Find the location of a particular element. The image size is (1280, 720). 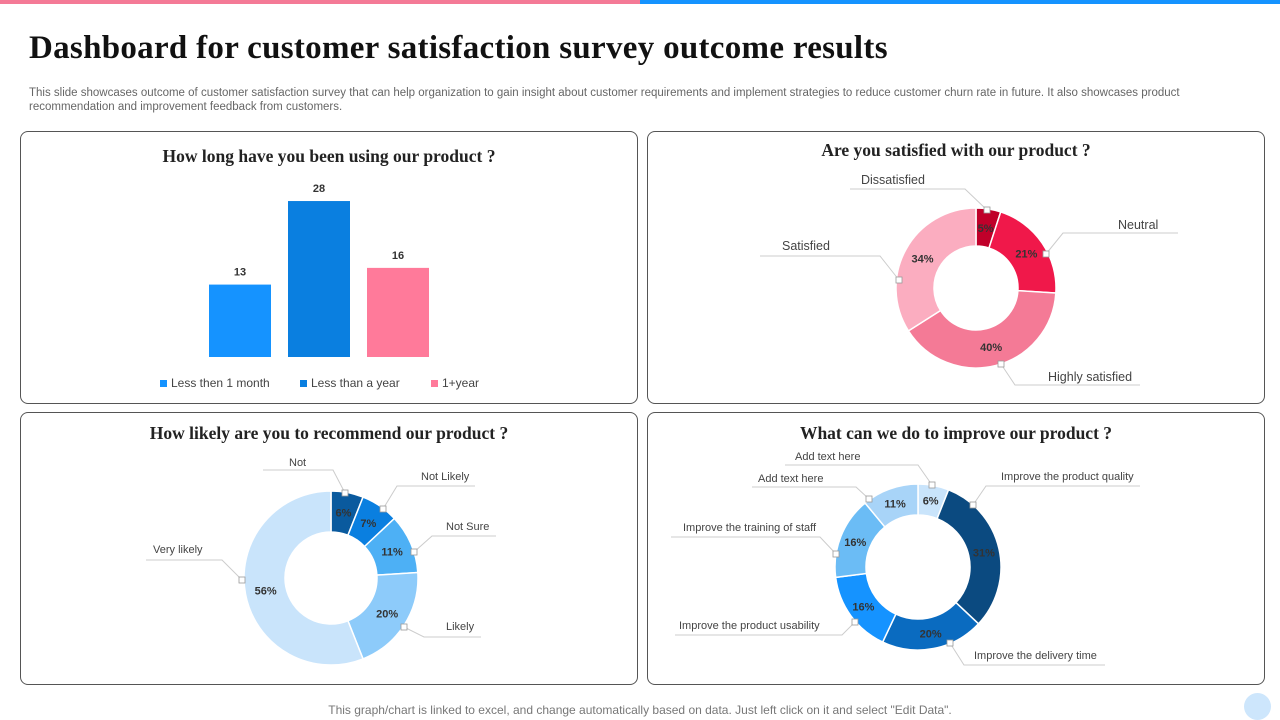

legend-item: Less then 1 month is located at coordinates (215, 383).